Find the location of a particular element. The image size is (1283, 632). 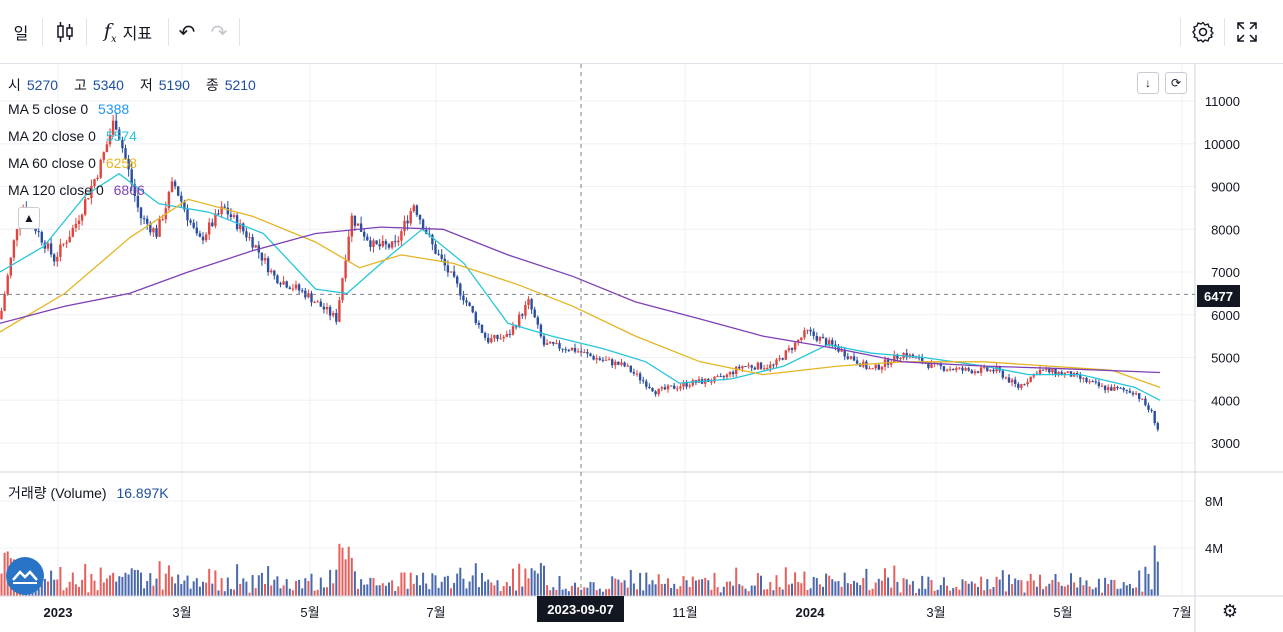

time-tick-label: 5월 is located at coordinates (1062, 612).